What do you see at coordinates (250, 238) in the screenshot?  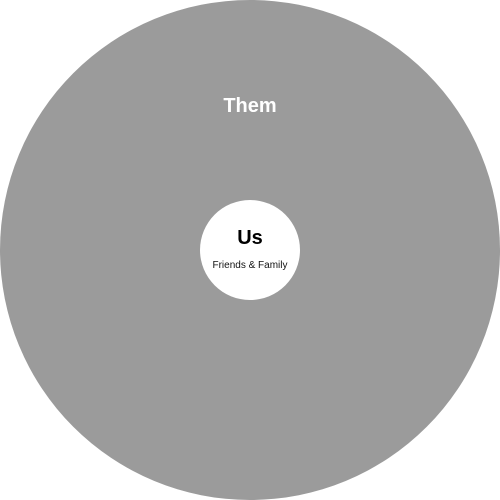 I see `inner-circle-title: Us` at bounding box center [250, 238].